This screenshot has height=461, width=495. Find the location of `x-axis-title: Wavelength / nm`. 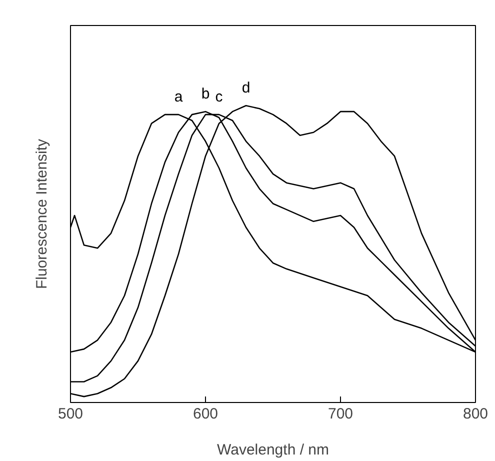

x-axis-title: Wavelength / nm is located at coordinates (273, 450).